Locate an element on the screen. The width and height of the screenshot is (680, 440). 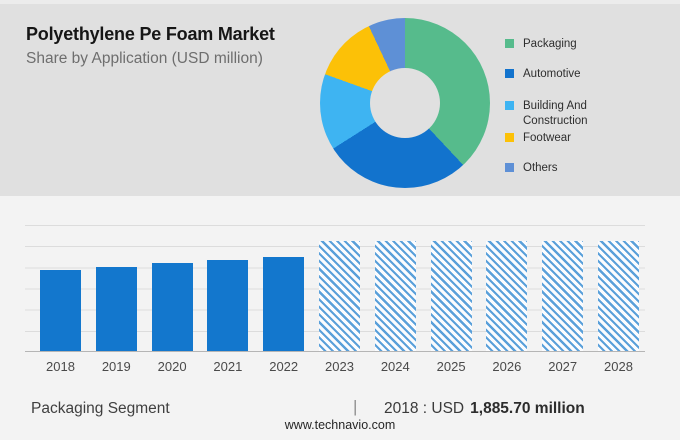
x-tick-2022: 2022 is located at coordinates (284, 366).